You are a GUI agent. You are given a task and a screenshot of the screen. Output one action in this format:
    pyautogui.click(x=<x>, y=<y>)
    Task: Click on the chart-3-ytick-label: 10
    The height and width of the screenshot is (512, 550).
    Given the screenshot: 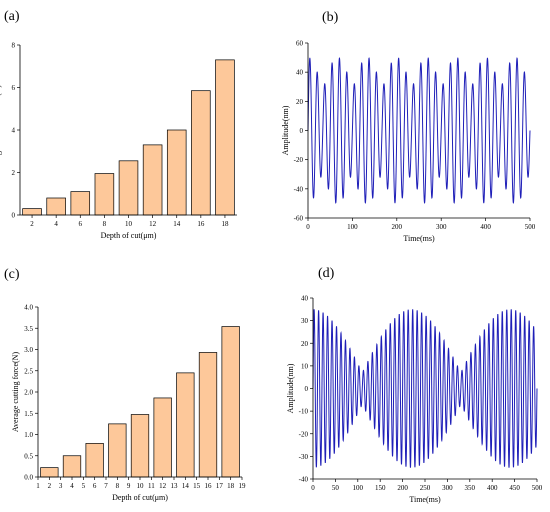 What is the action you would take?
    pyautogui.click(x=305, y=366)
    